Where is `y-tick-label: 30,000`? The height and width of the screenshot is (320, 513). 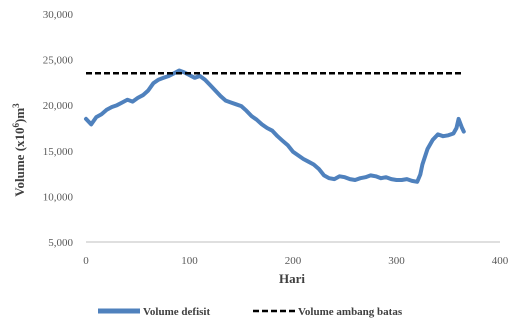 y-tick-label: 30,000 is located at coordinates (58, 15).